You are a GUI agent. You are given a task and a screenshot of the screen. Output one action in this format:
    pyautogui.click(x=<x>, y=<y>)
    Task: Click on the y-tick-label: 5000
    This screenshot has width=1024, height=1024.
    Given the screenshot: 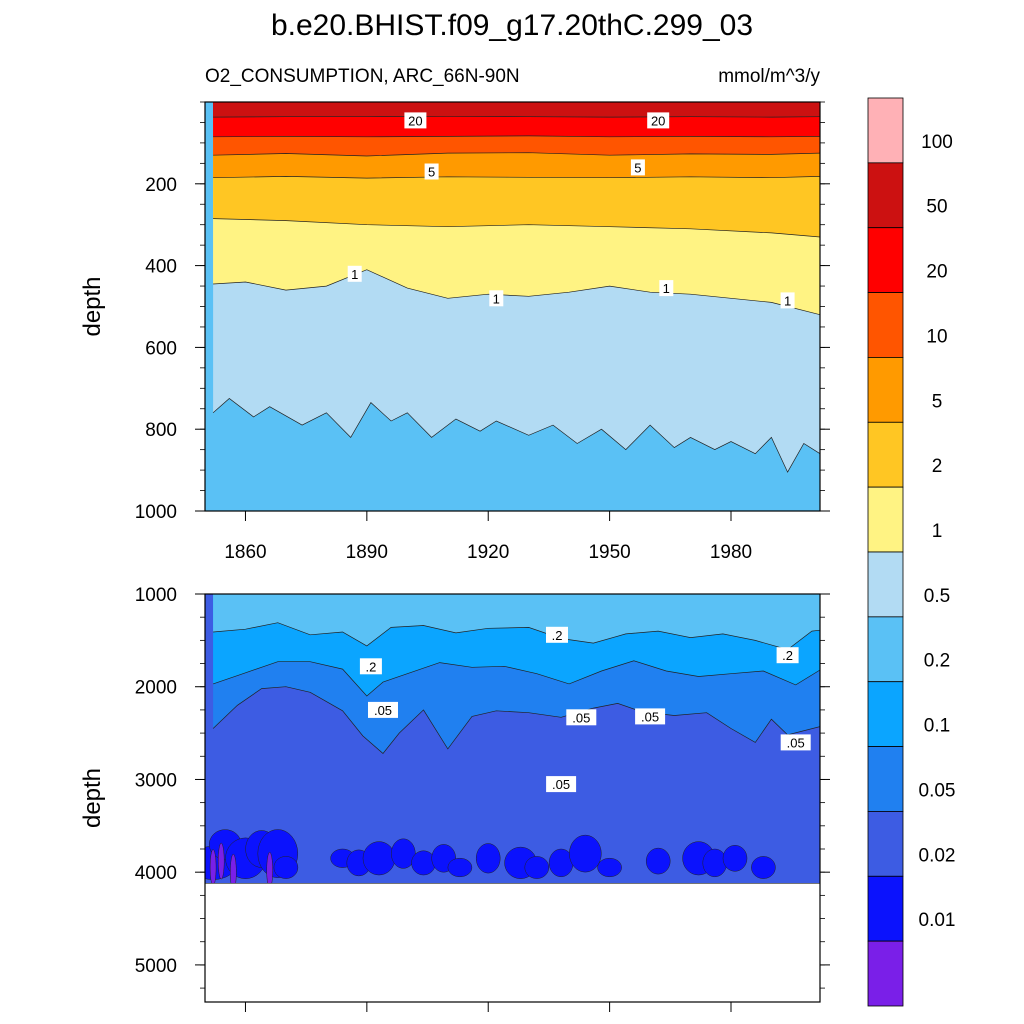 What is the action you would take?
    pyautogui.click(x=156, y=966)
    